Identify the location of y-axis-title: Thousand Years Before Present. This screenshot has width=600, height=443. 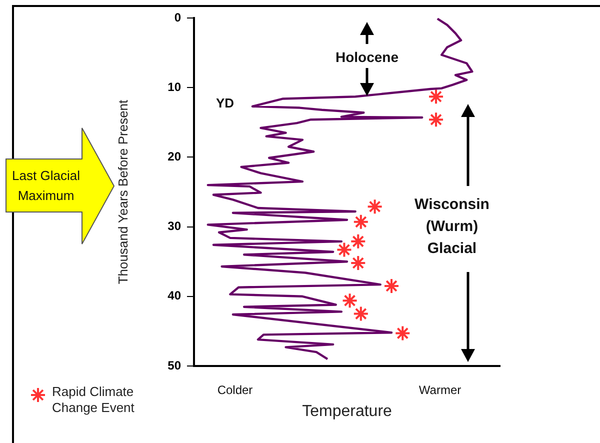
(122, 191).